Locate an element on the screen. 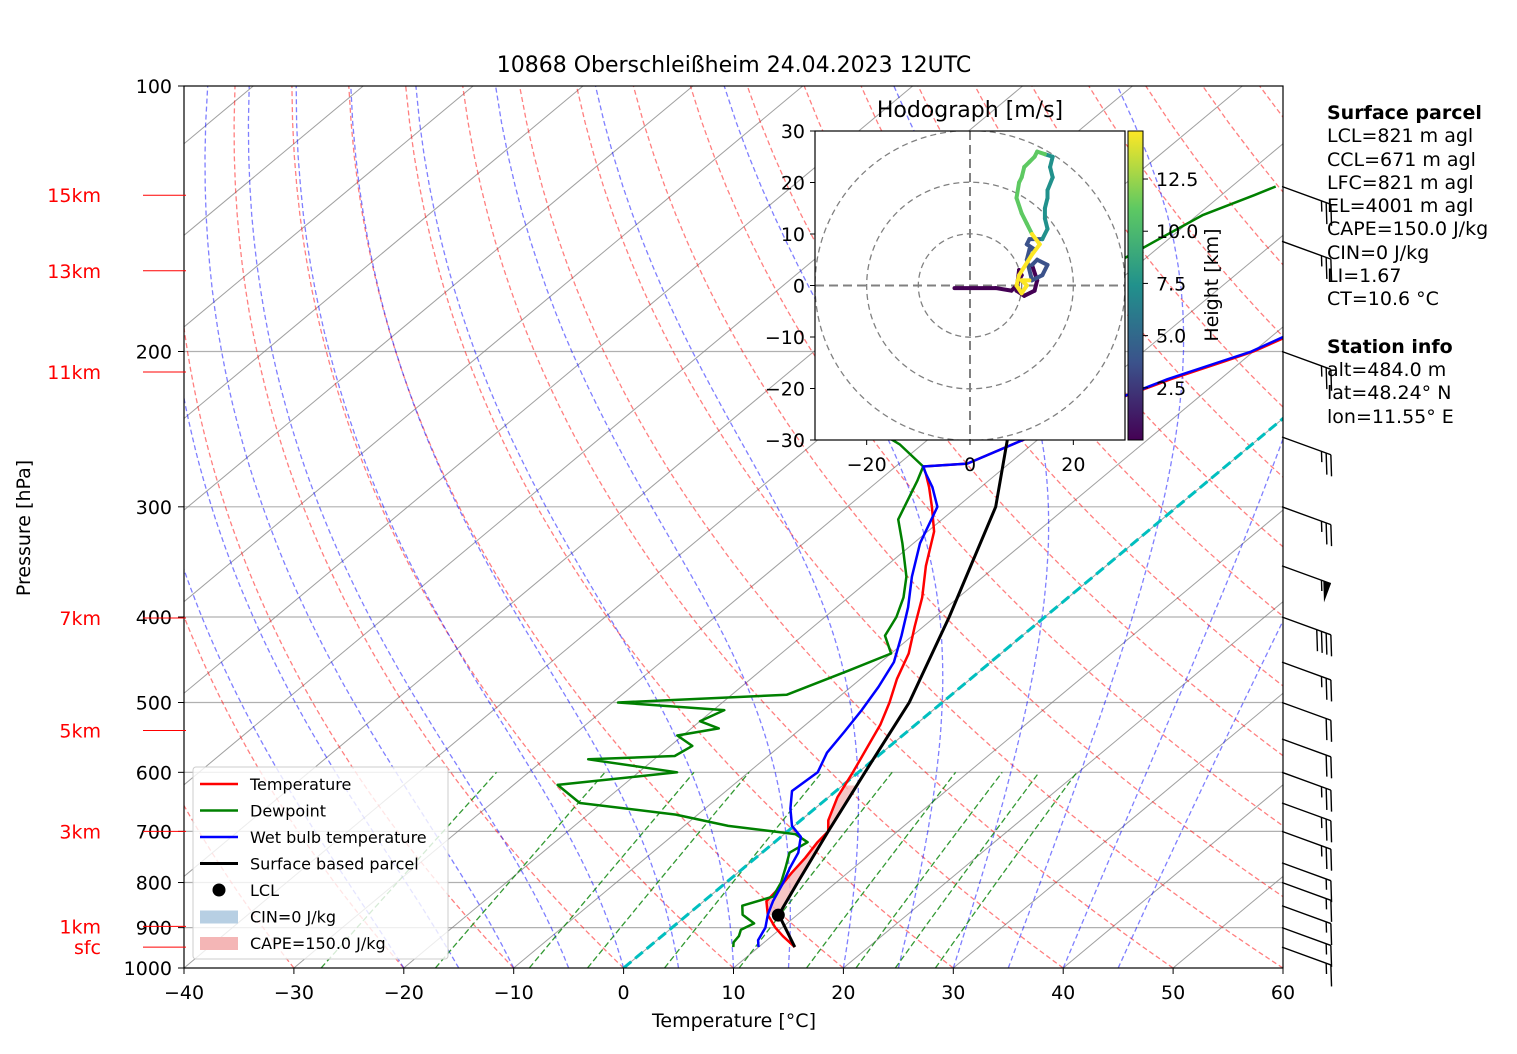 This screenshot has height=1054, width=1517. x-tick-label: −10 is located at coordinates (514, 993).